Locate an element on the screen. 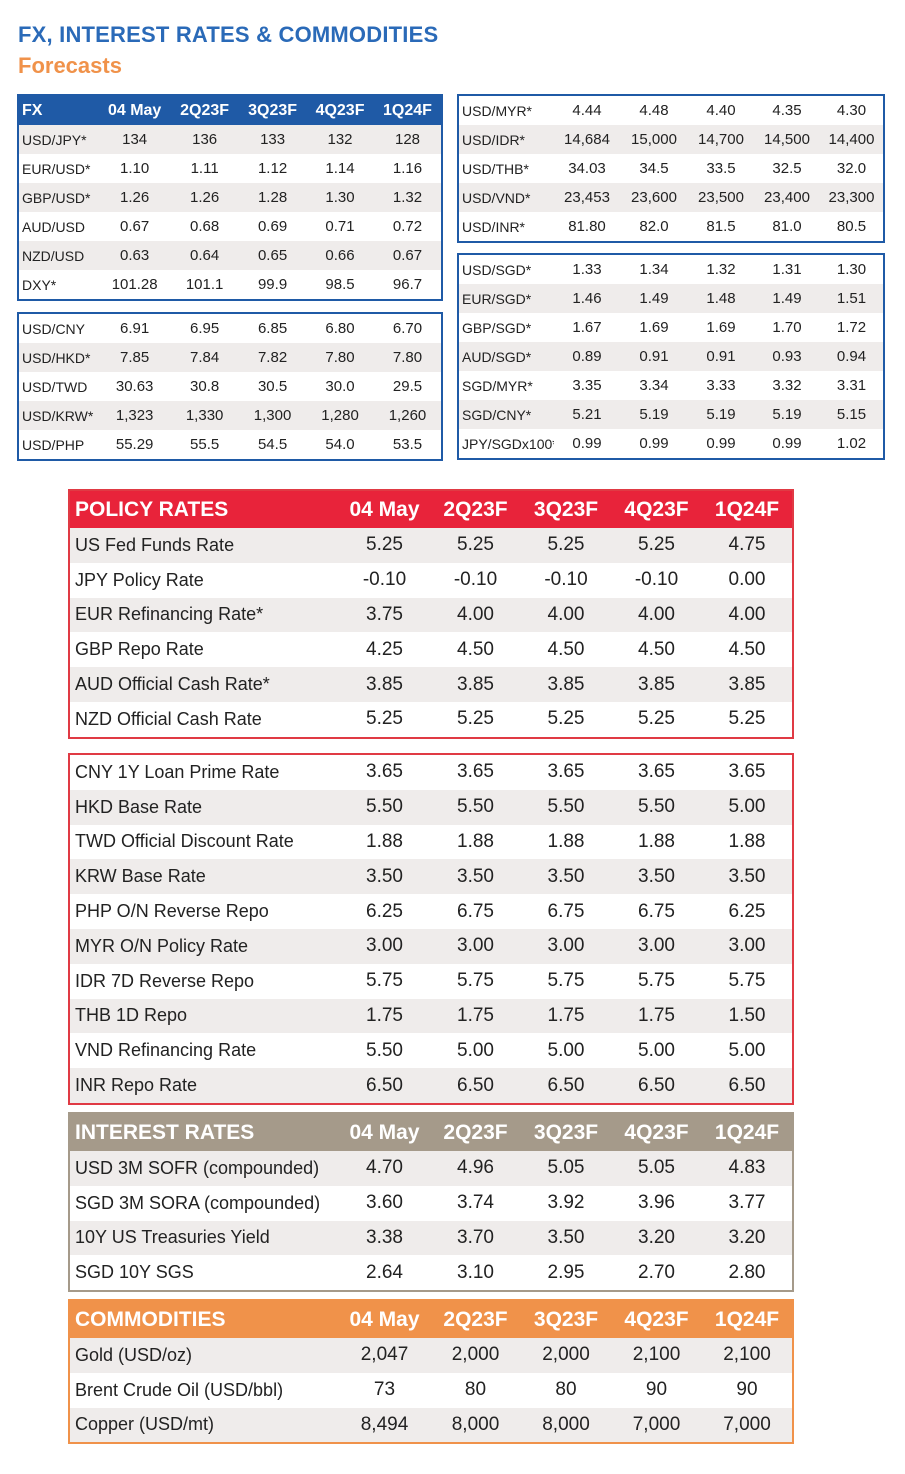 The height and width of the screenshot is (1474, 905). row-label: MYR O/N Policy Rate is located at coordinates (204, 946).